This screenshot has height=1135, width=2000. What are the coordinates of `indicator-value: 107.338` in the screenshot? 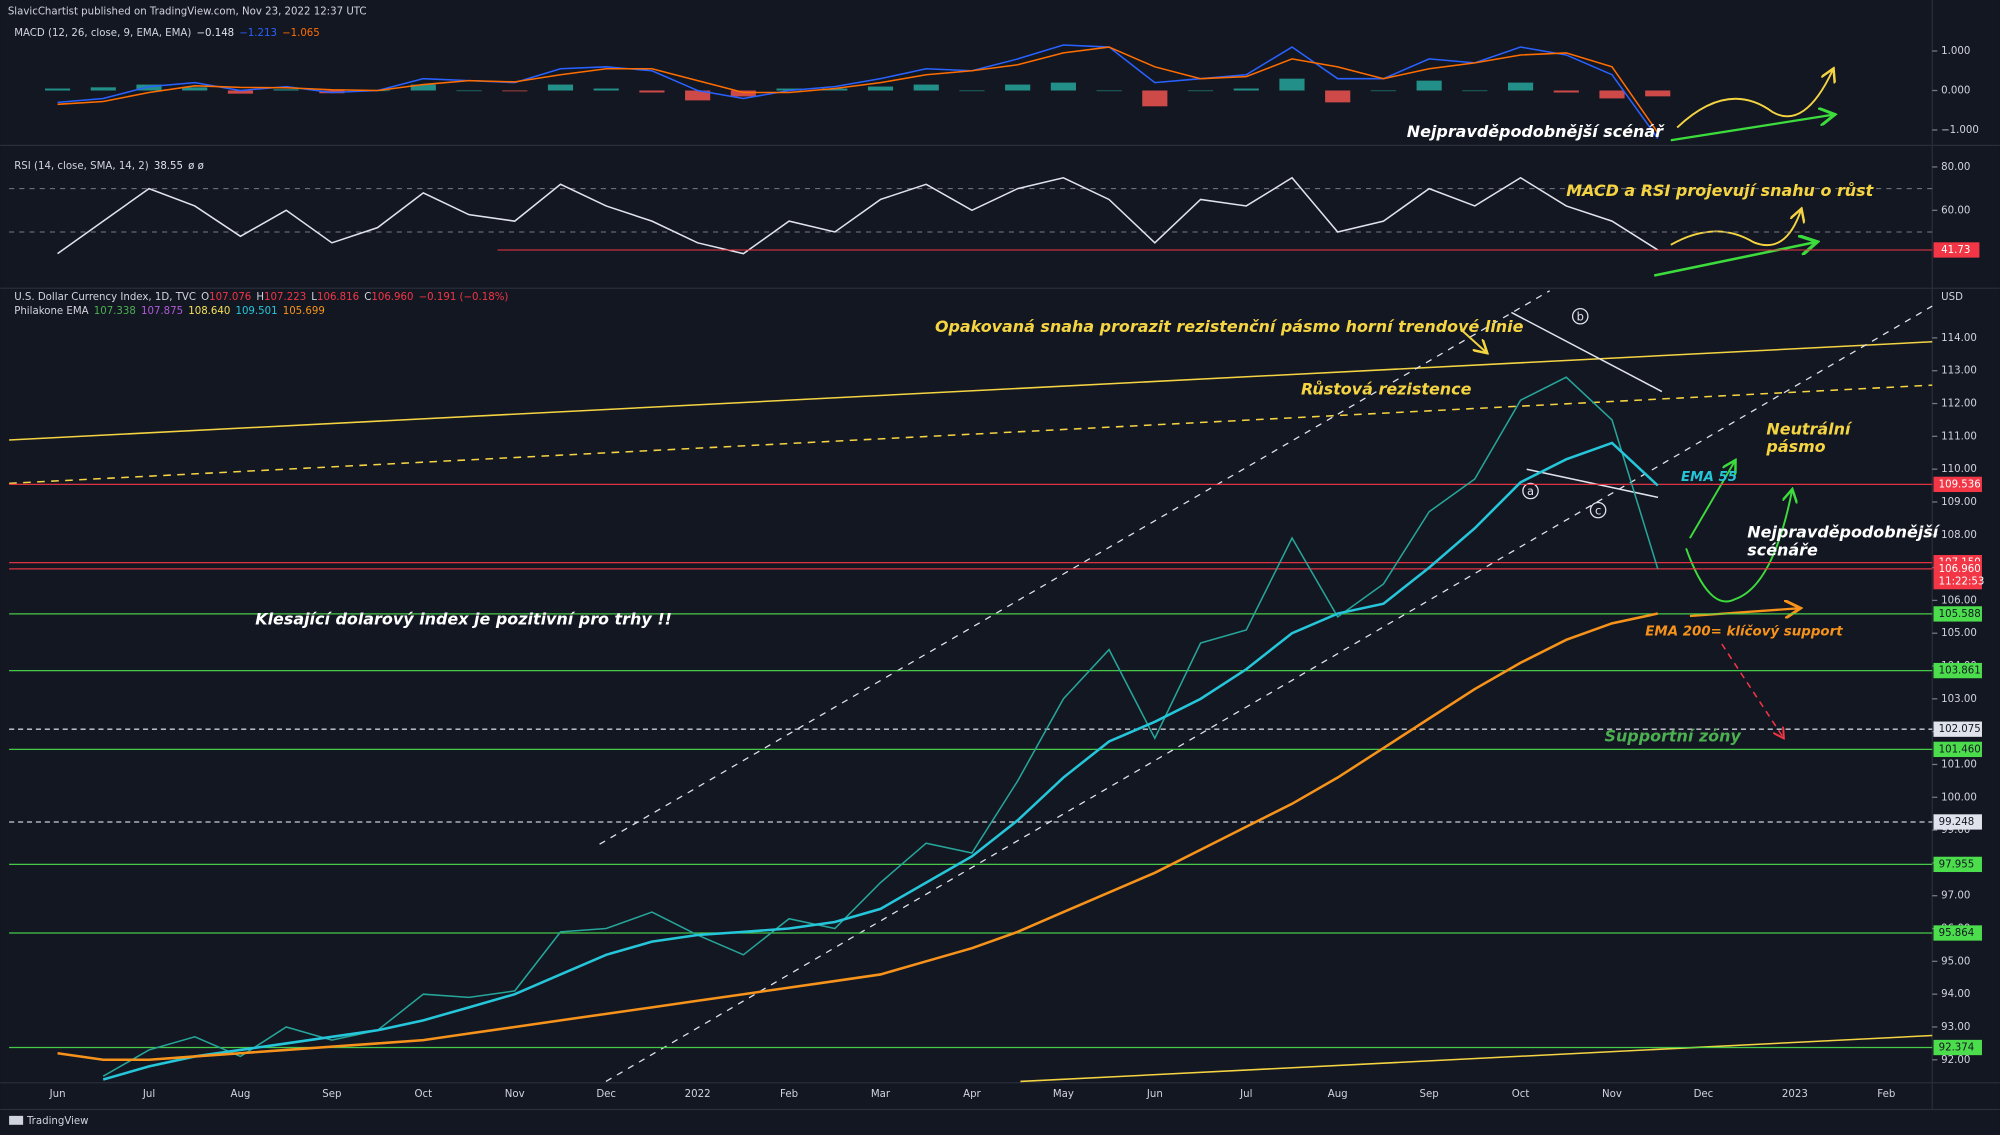 It's located at (115, 311).